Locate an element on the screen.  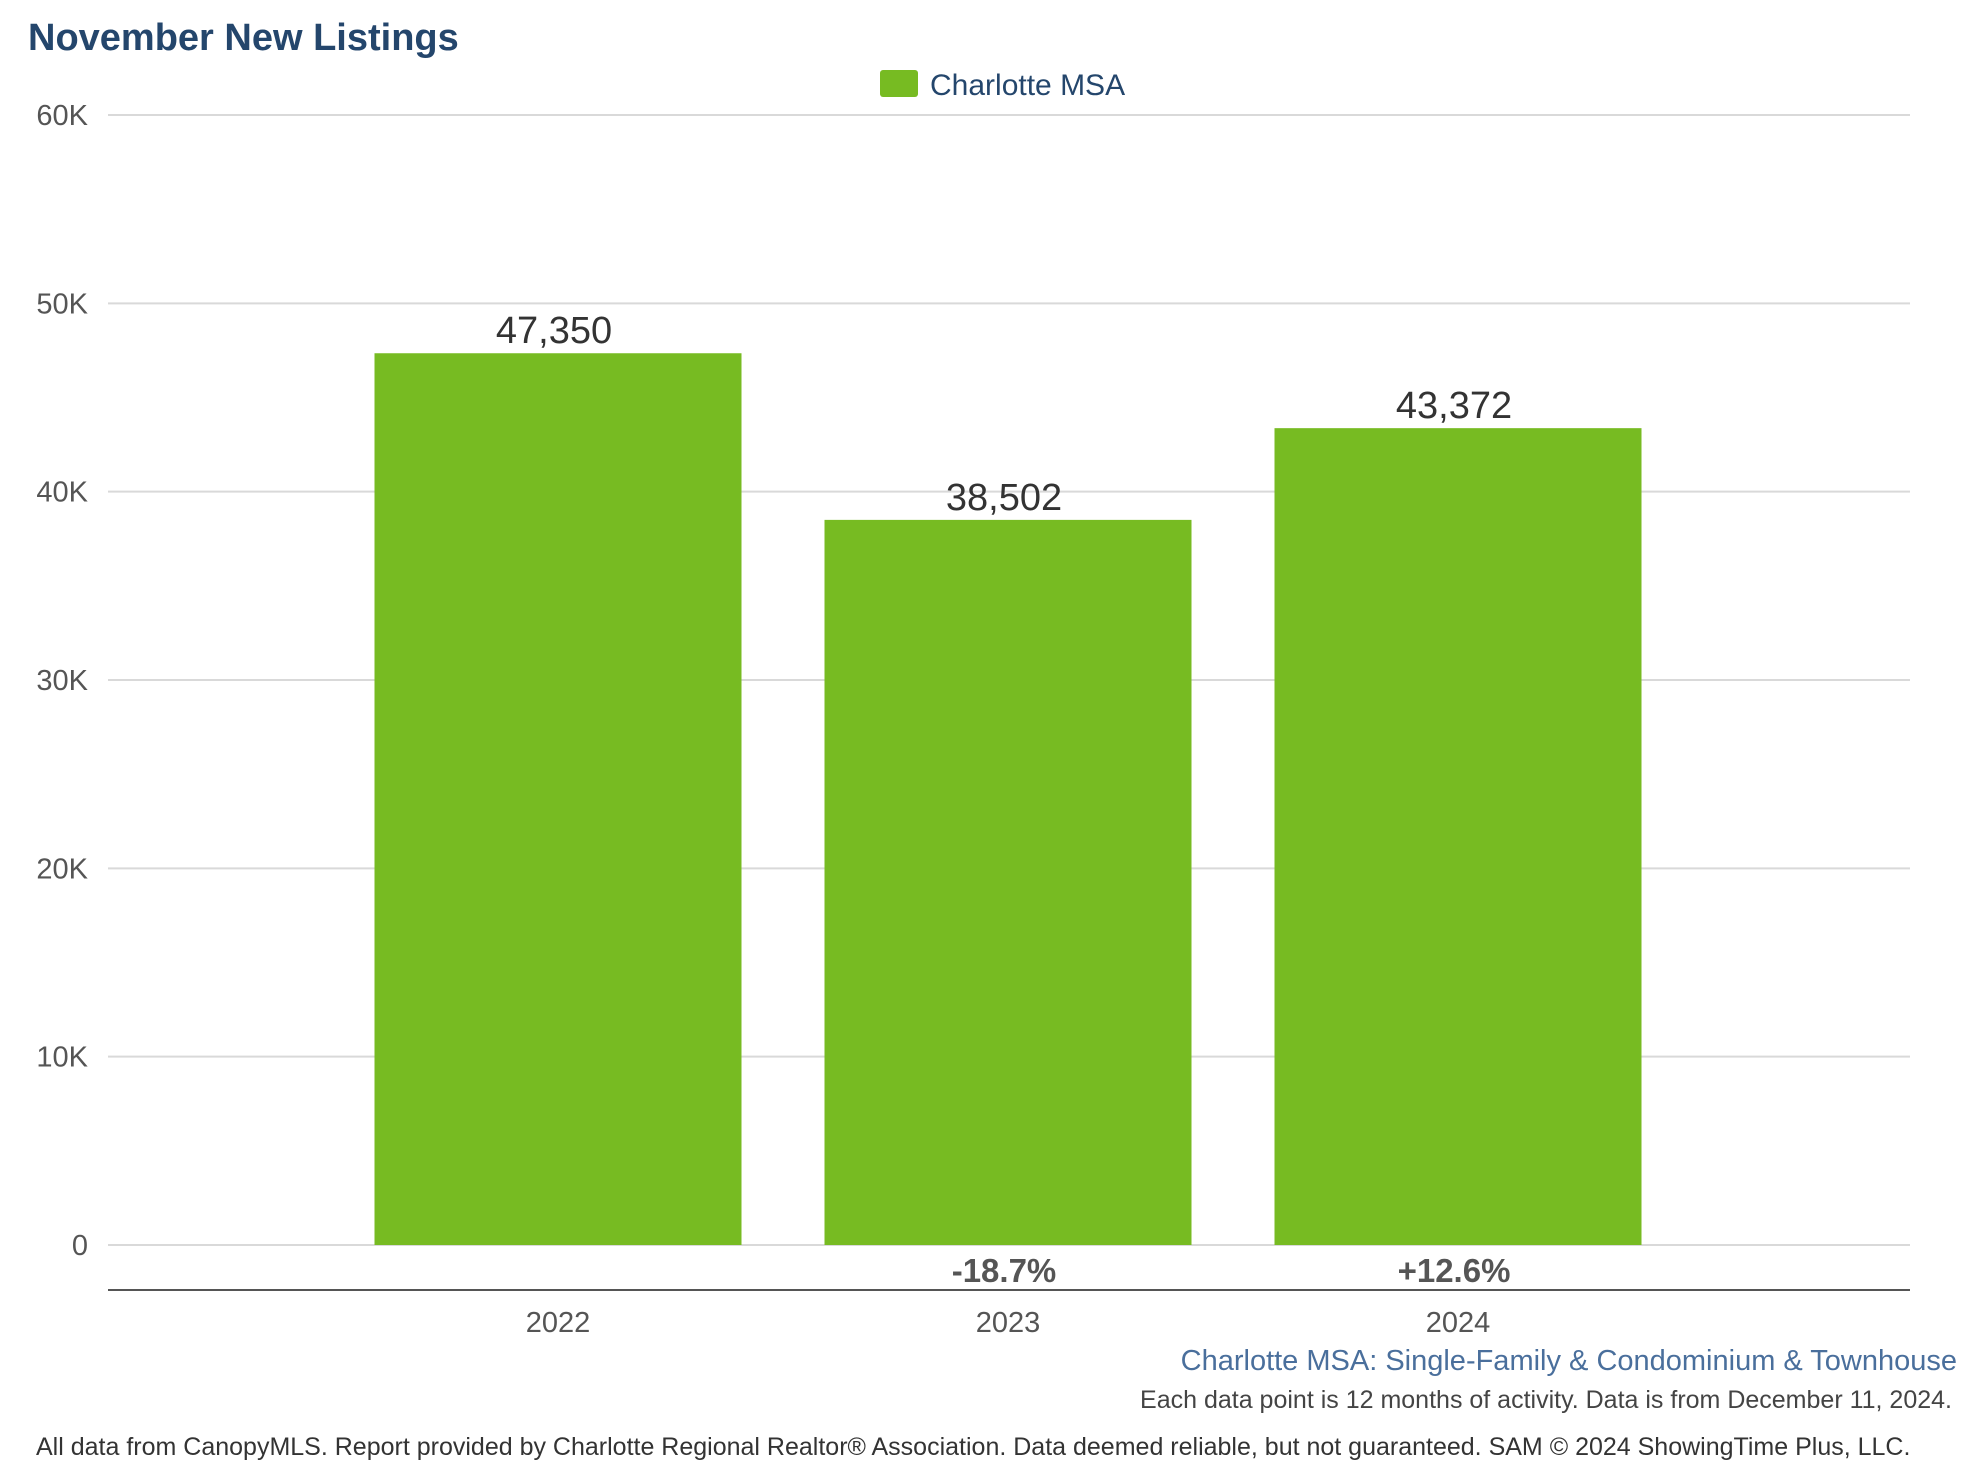
x-tick-label-2023: 2023 is located at coordinates (1008, 1323).